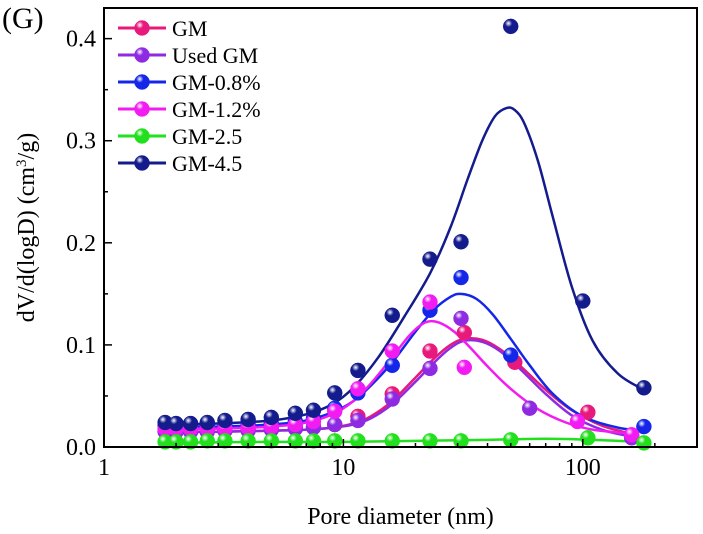 Image resolution: width=703 pixels, height=534 pixels. I want to click on y-tick-label: 0.2, so click(81, 244).